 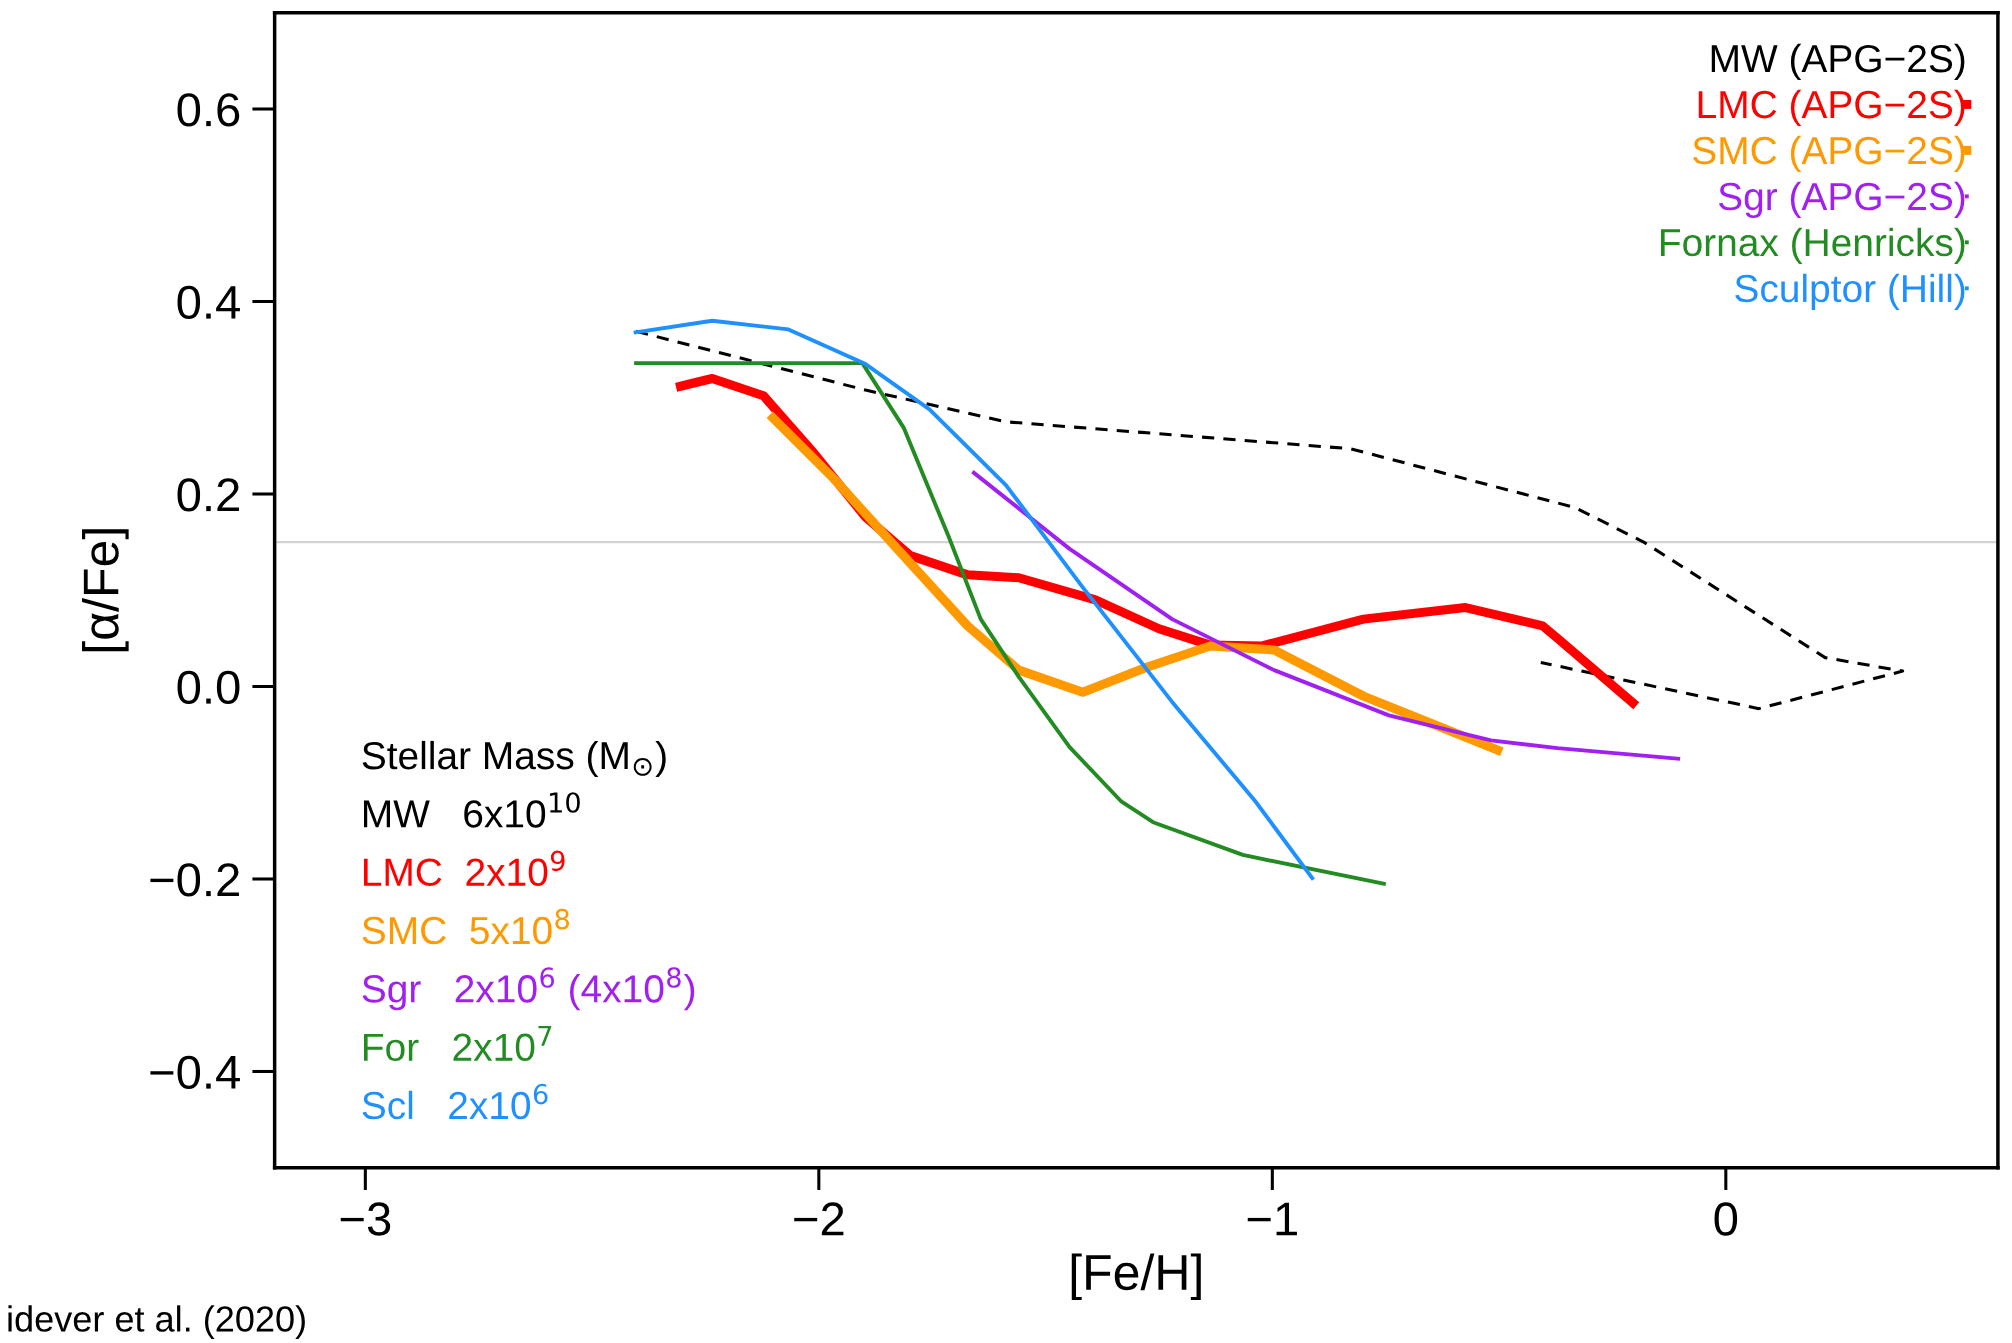 What do you see at coordinates (465, 926) in the screenshot?
I see `annotation: SMC 5x10$^{8}$` at bounding box center [465, 926].